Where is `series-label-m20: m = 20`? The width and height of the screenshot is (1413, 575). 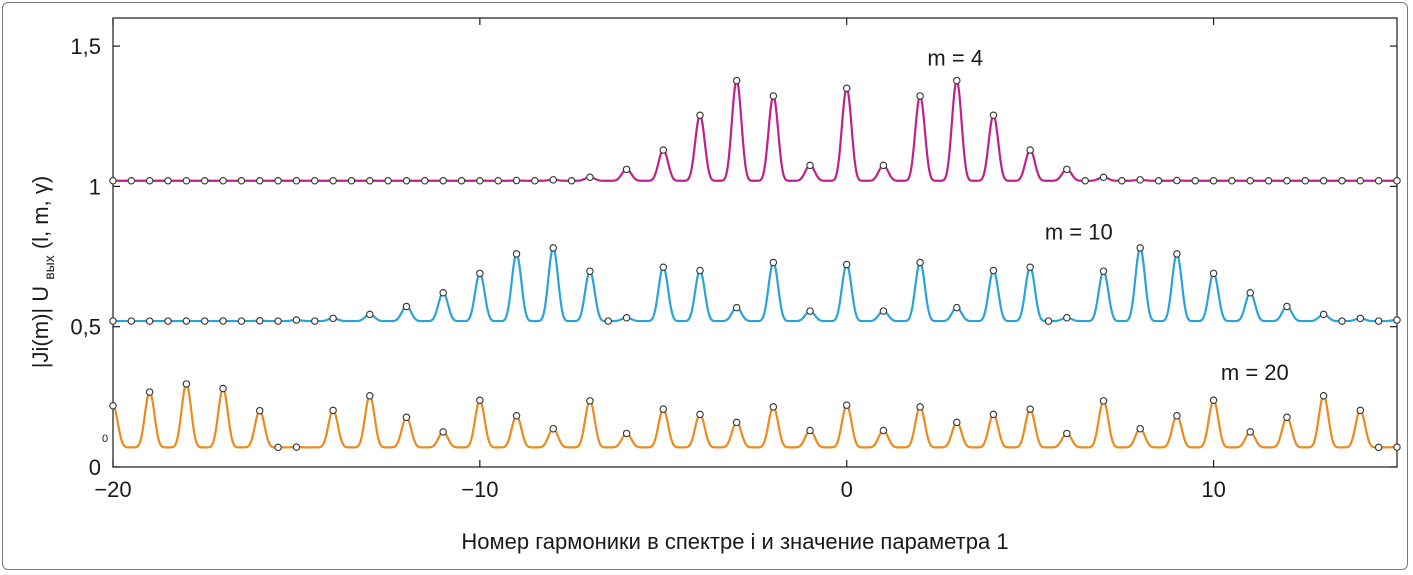 series-label-m20: m = 20 is located at coordinates (1255, 372).